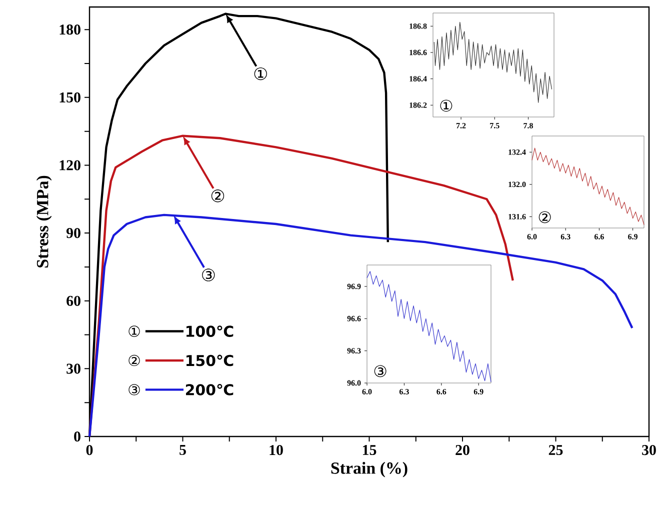 The image size is (662, 515). Describe the element at coordinates (210, 331) in the screenshot. I see `legend-label: 100℃` at that location.